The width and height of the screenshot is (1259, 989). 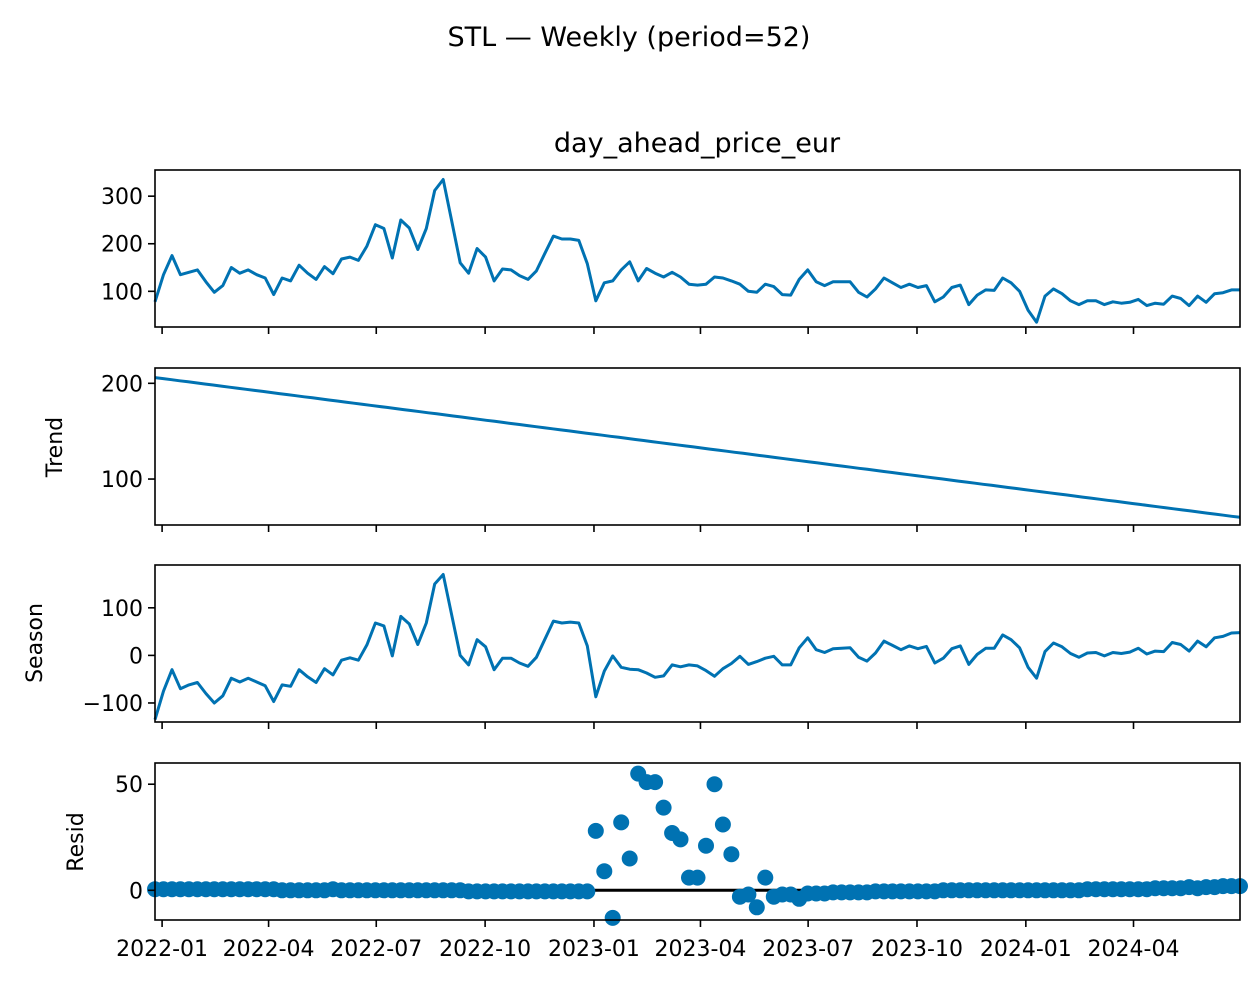 What do you see at coordinates (697, 143) in the screenshot?
I see `panel-observed-title: day_ahead_price_eur` at bounding box center [697, 143].